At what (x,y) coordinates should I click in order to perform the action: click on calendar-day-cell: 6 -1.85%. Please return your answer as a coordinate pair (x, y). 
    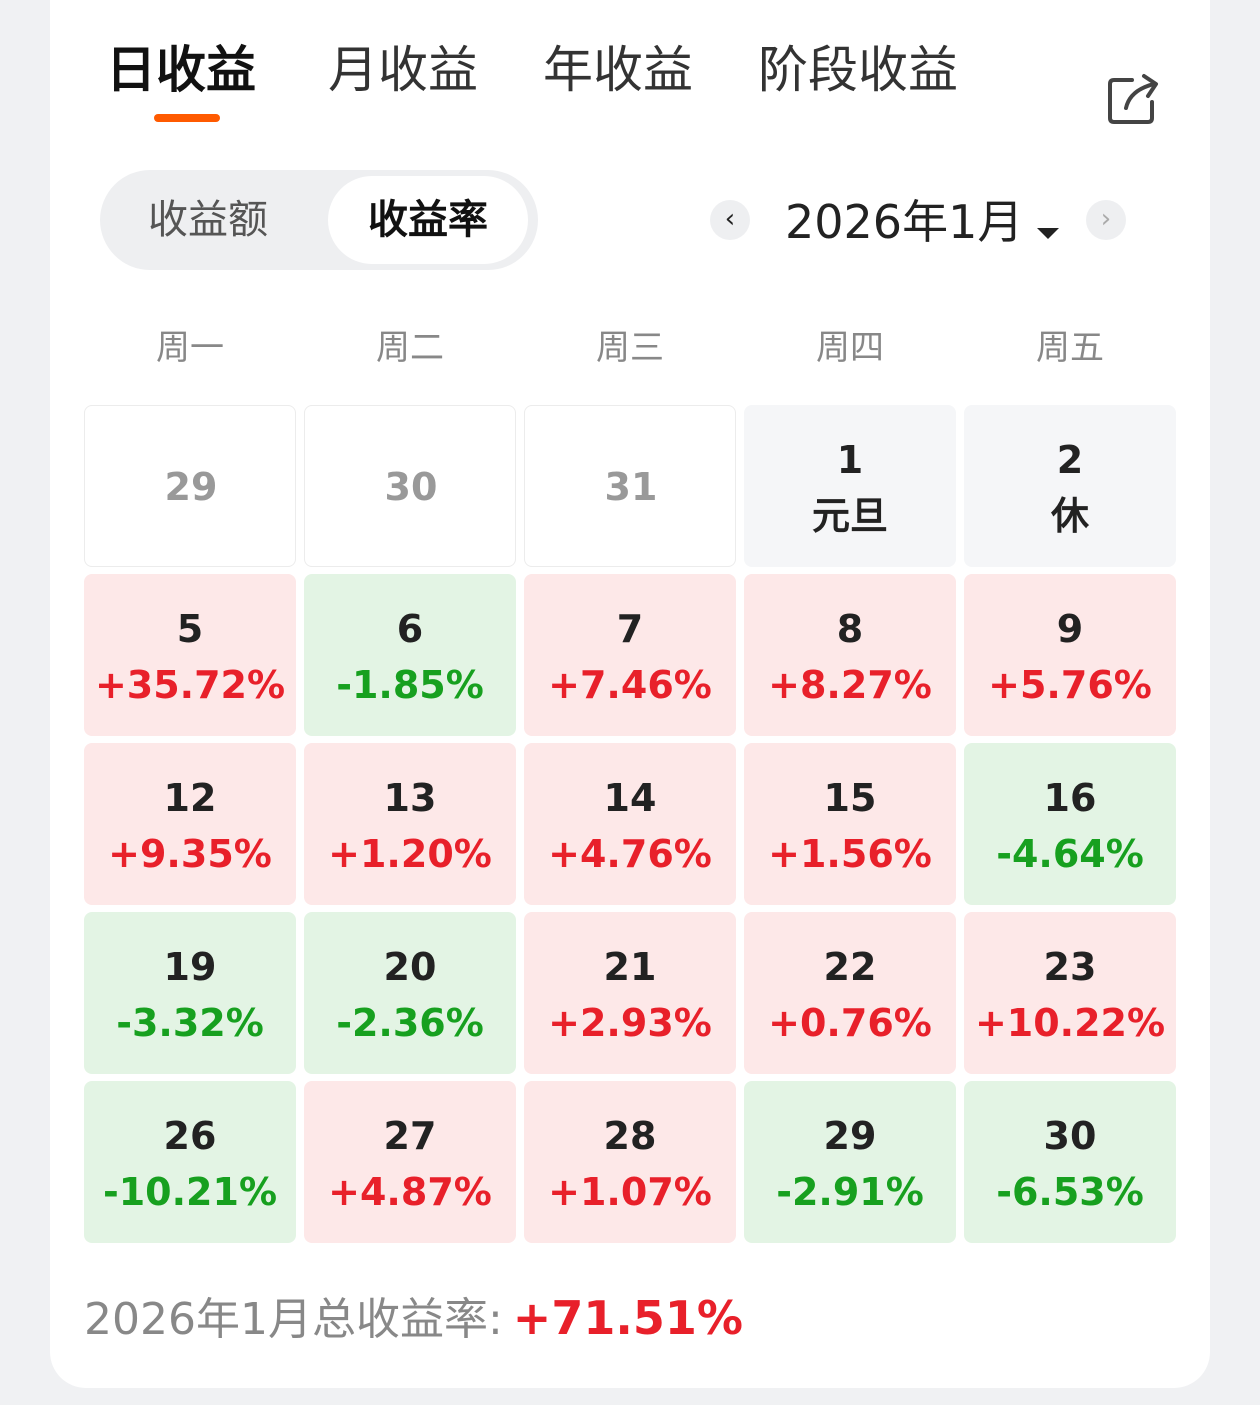
    Looking at the image, I should click on (410, 655).